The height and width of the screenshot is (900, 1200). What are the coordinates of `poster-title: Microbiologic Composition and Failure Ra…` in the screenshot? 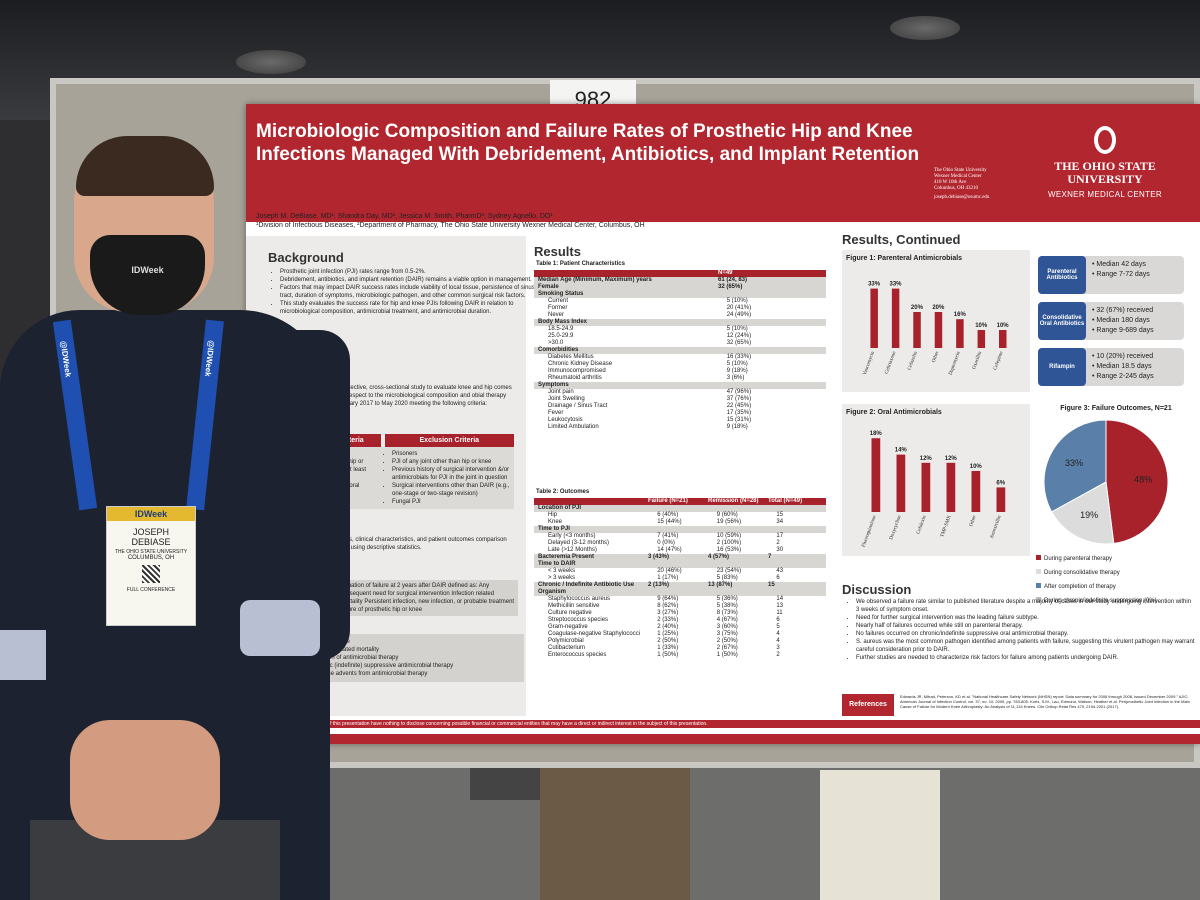 It's located at (588, 143).